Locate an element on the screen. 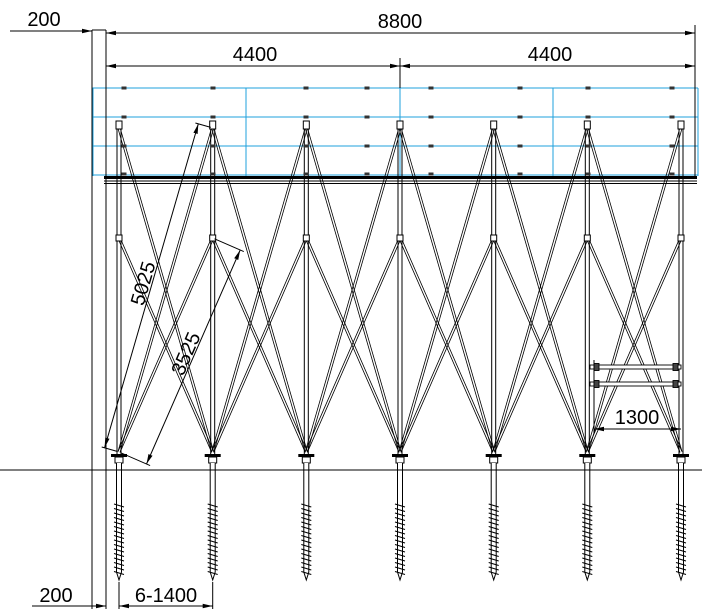  dim-label-bracket: 1300 is located at coordinates (637, 418).